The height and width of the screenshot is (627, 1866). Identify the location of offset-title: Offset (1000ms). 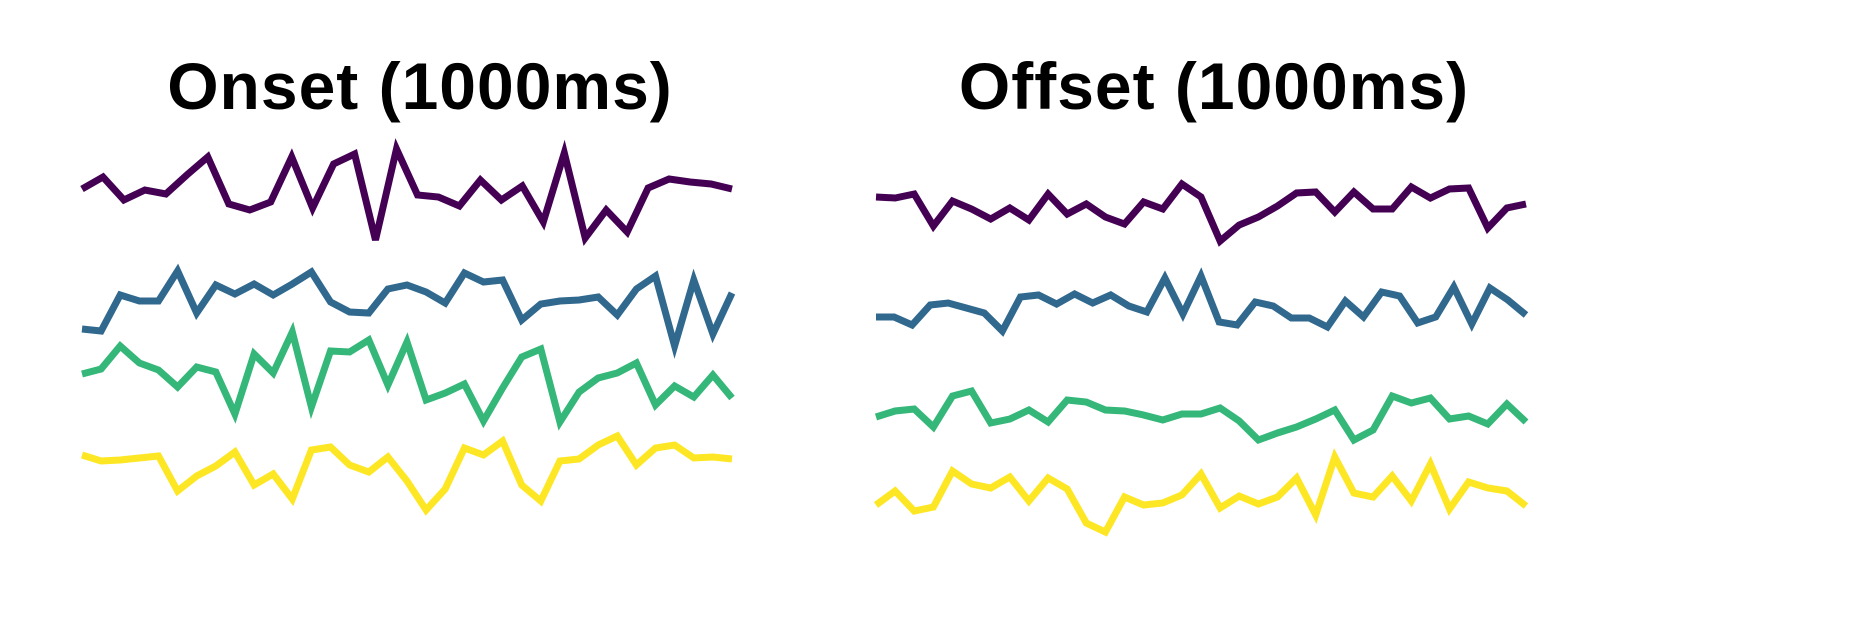
(1214, 86).